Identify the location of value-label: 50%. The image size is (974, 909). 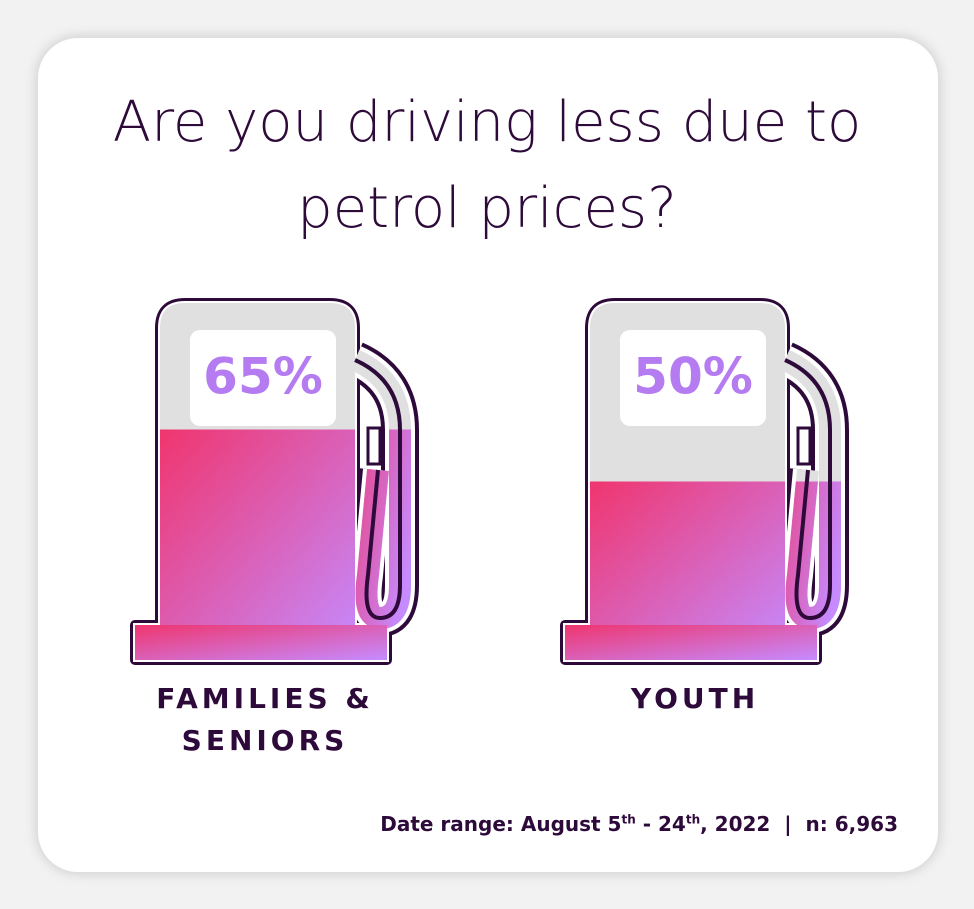
(693, 377).